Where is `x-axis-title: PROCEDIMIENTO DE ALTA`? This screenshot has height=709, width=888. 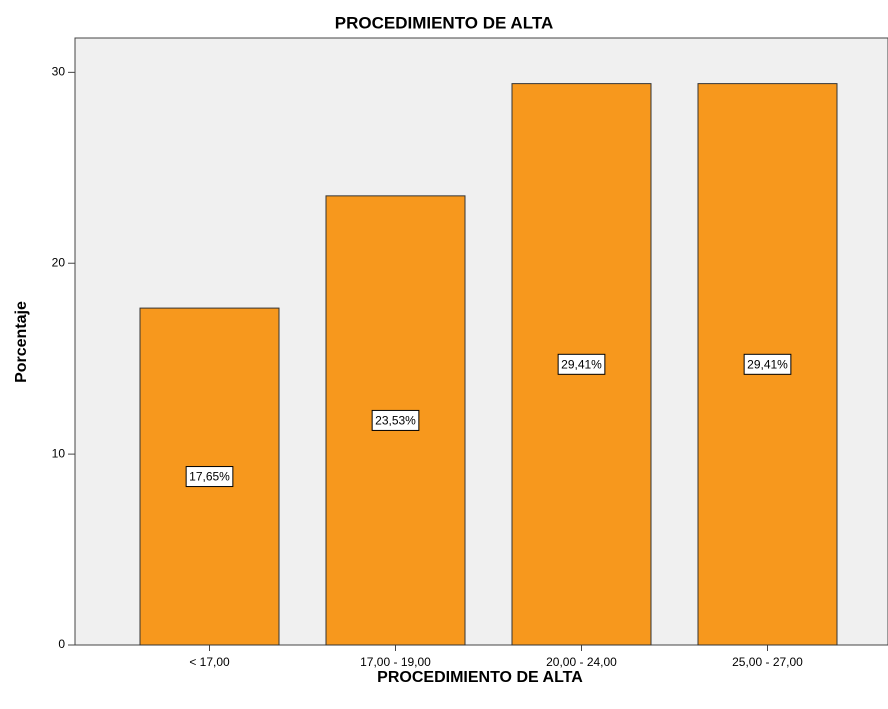 x-axis-title: PROCEDIMIENTO DE ALTA is located at coordinates (480, 677).